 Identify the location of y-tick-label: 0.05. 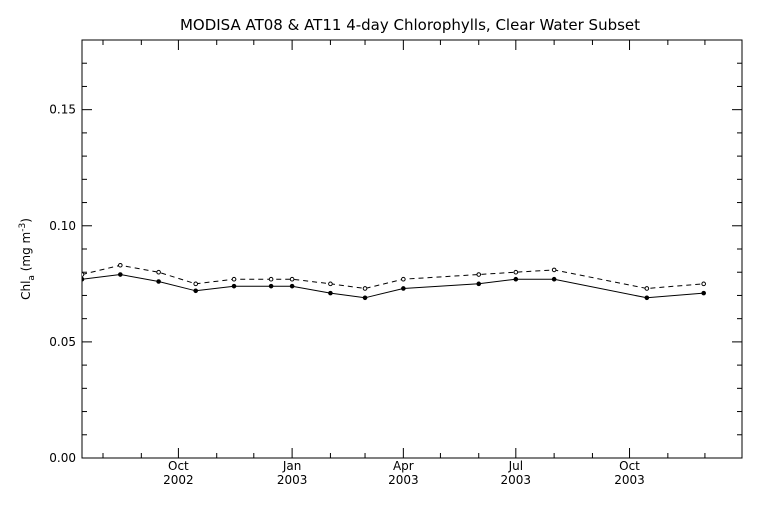
(62, 342).